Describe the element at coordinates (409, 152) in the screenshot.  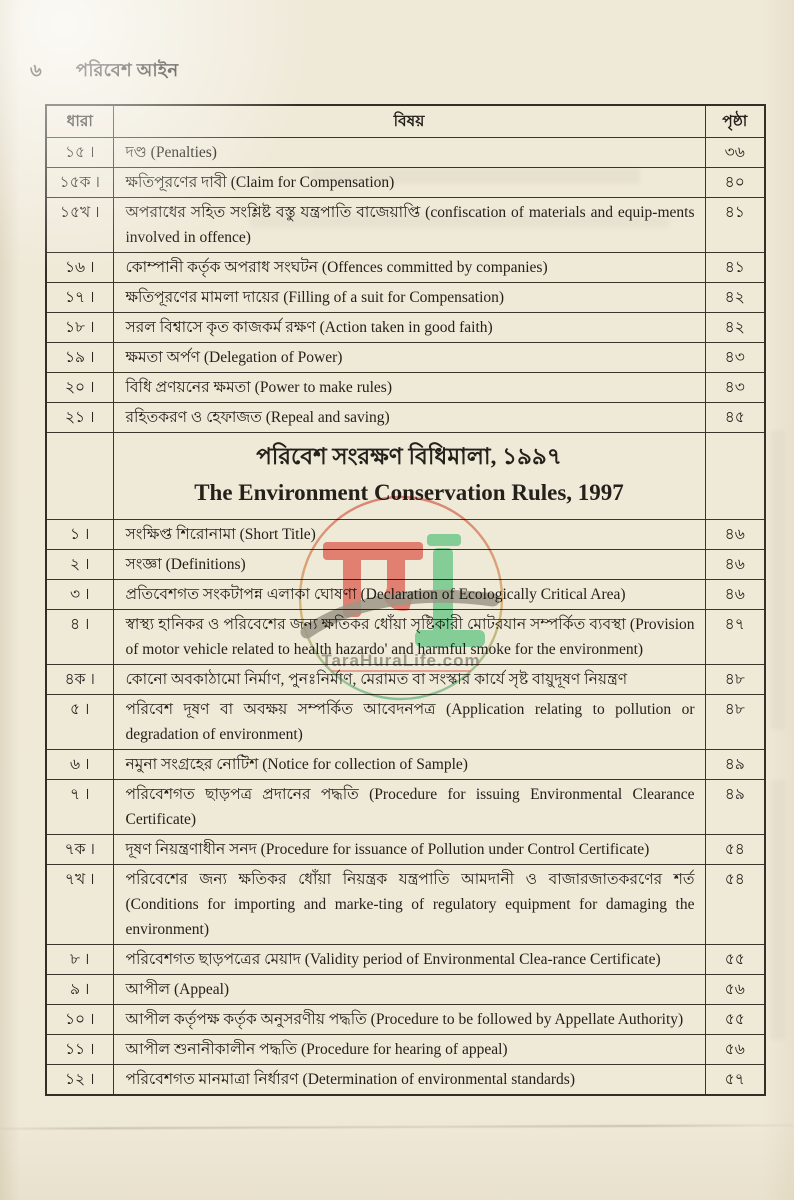
I see `row-subject: দণ্ড (Penalties)` at that location.